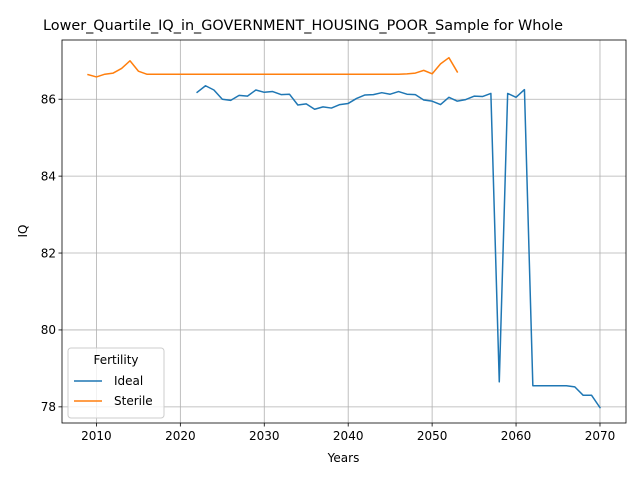 The height and width of the screenshot is (480, 640). Describe the element at coordinates (432, 436) in the screenshot. I see `x-tick-label: 2050` at that location.